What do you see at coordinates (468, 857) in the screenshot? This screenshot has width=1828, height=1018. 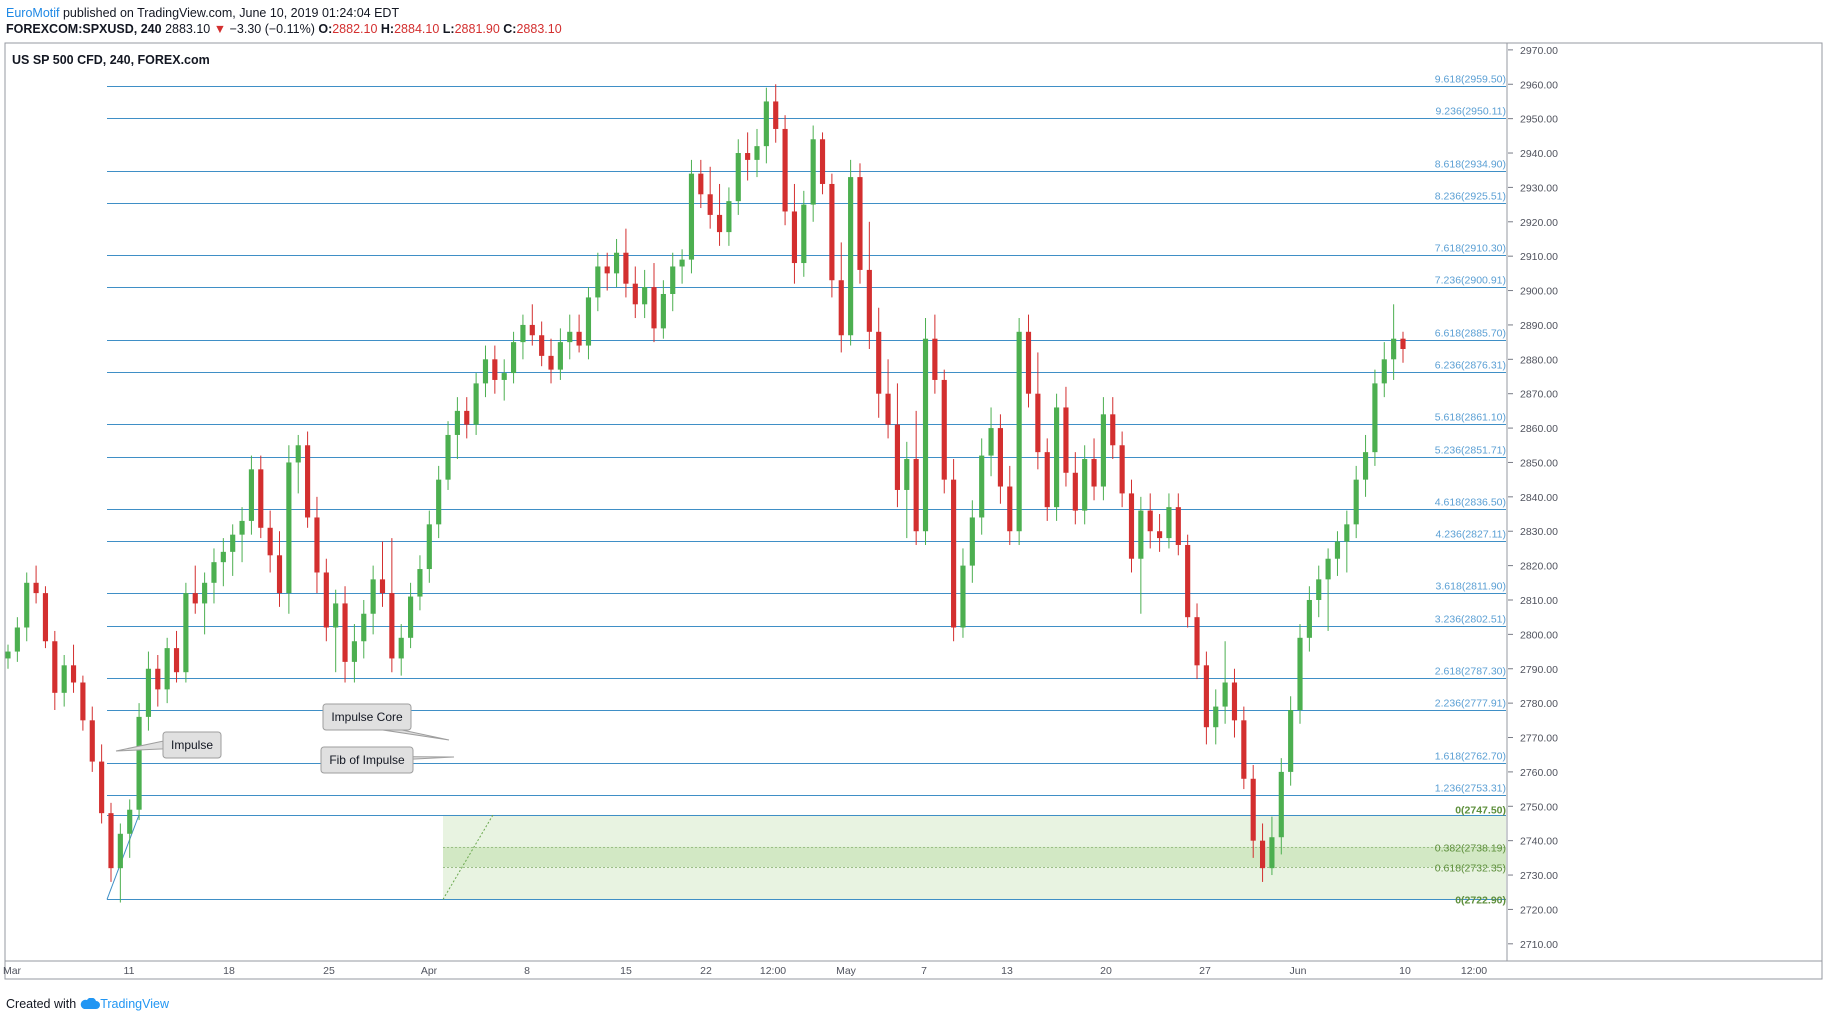 I see `impulse-guide-line` at bounding box center [468, 857].